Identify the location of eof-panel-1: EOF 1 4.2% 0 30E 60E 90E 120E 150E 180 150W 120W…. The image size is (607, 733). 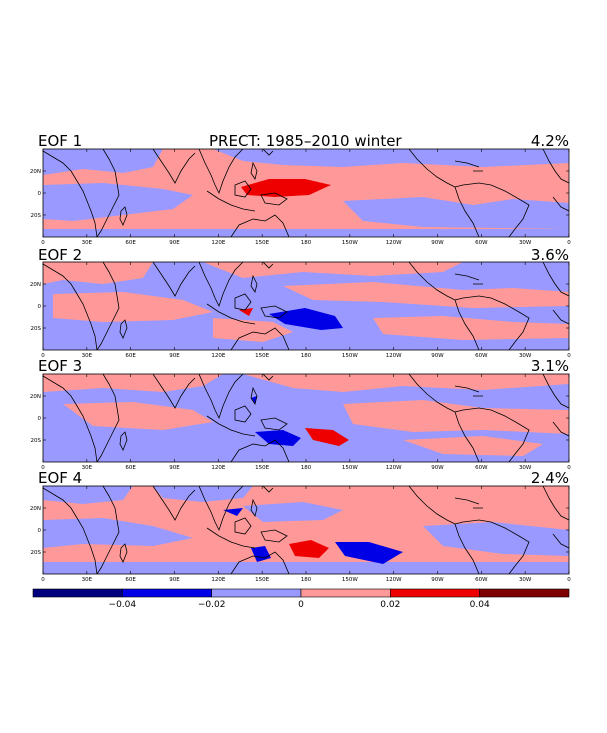
(300, 189).